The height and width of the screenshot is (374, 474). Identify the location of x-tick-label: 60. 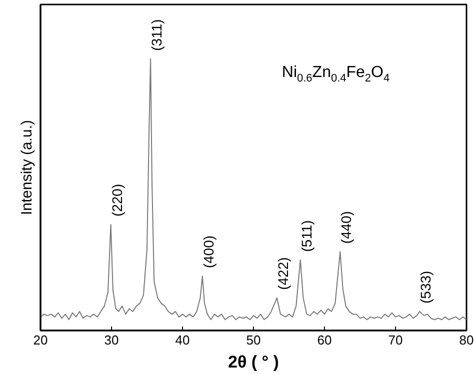
(324, 340).